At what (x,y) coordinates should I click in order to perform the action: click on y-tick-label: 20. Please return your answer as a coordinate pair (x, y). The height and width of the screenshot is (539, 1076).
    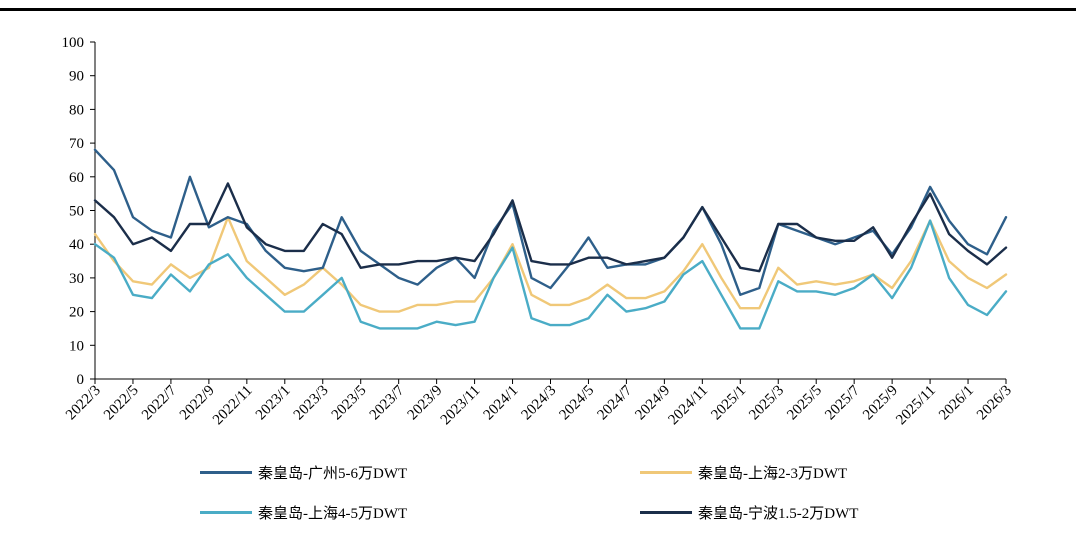
    Looking at the image, I should click on (76, 313).